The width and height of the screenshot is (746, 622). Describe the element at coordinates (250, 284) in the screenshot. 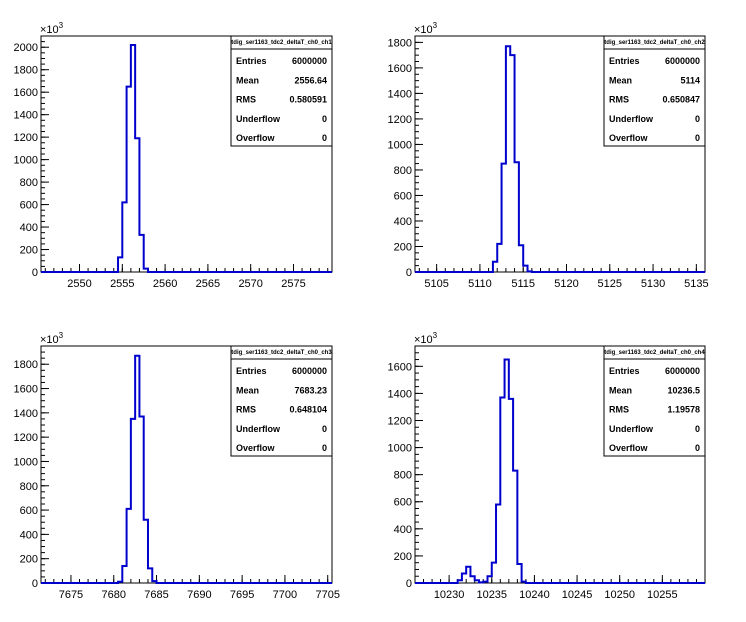

I see `x-tick-label: 2570` at that location.